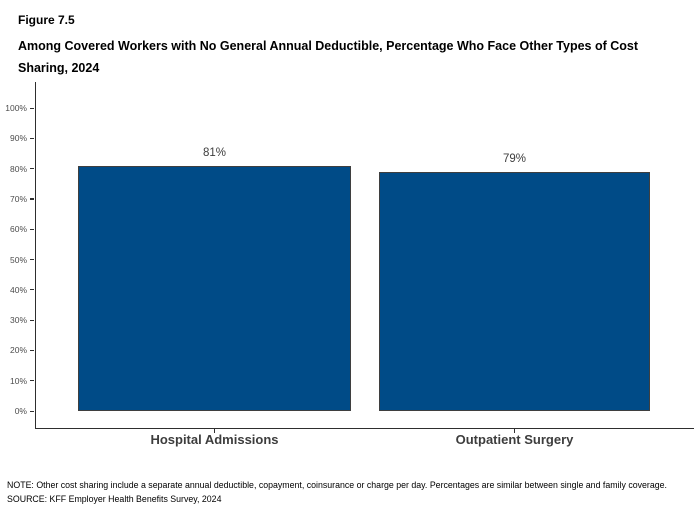 This screenshot has width=698, height=525. Describe the element at coordinates (364, 428) in the screenshot. I see `x-axis-line` at that location.